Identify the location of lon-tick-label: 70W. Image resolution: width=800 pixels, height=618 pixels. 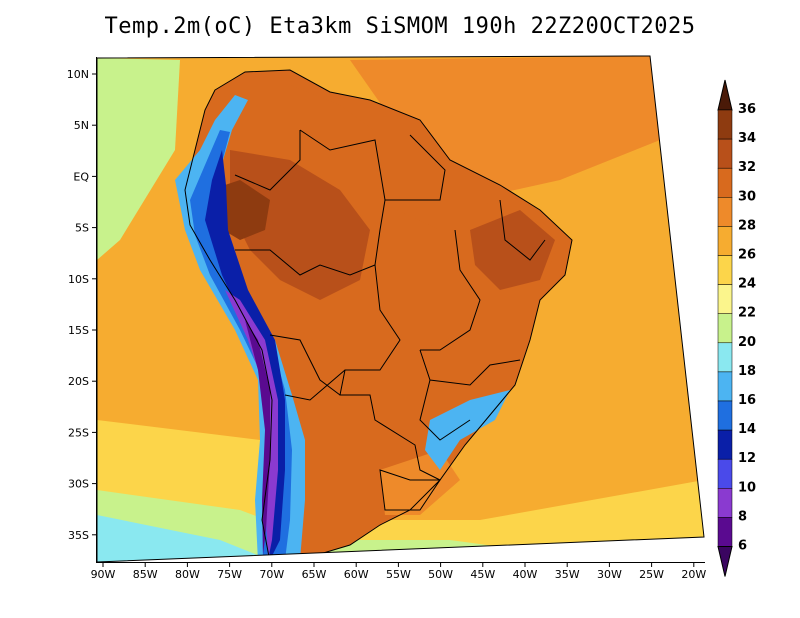
(271, 574).